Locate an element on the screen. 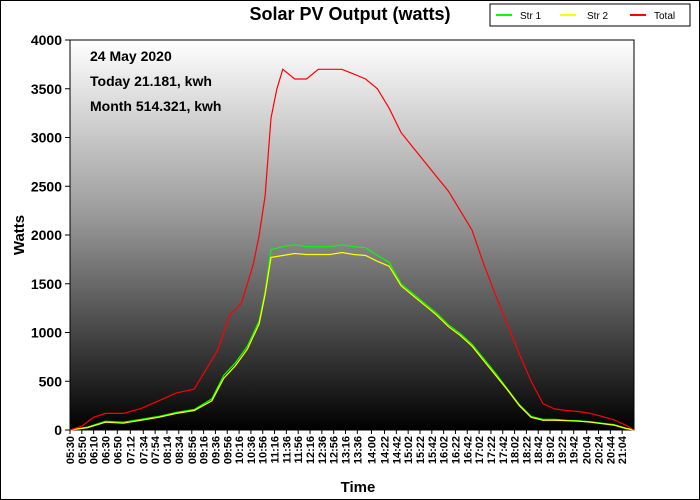 The image size is (700, 500). y-tick-label: 2500 is located at coordinates (46, 186).